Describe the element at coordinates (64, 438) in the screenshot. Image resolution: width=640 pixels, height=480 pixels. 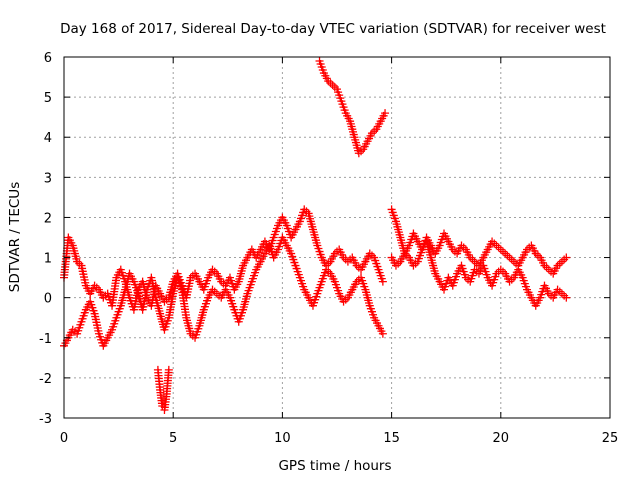
I see `x-tick-label: 0` at that location.